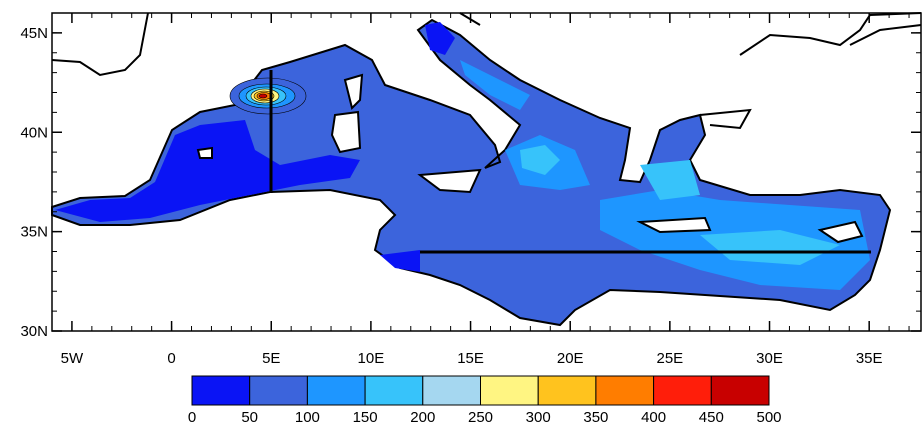 The image size is (923, 430). Describe the element at coordinates (768, 417) in the screenshot. I see `colorbar-label: 500` at that location.